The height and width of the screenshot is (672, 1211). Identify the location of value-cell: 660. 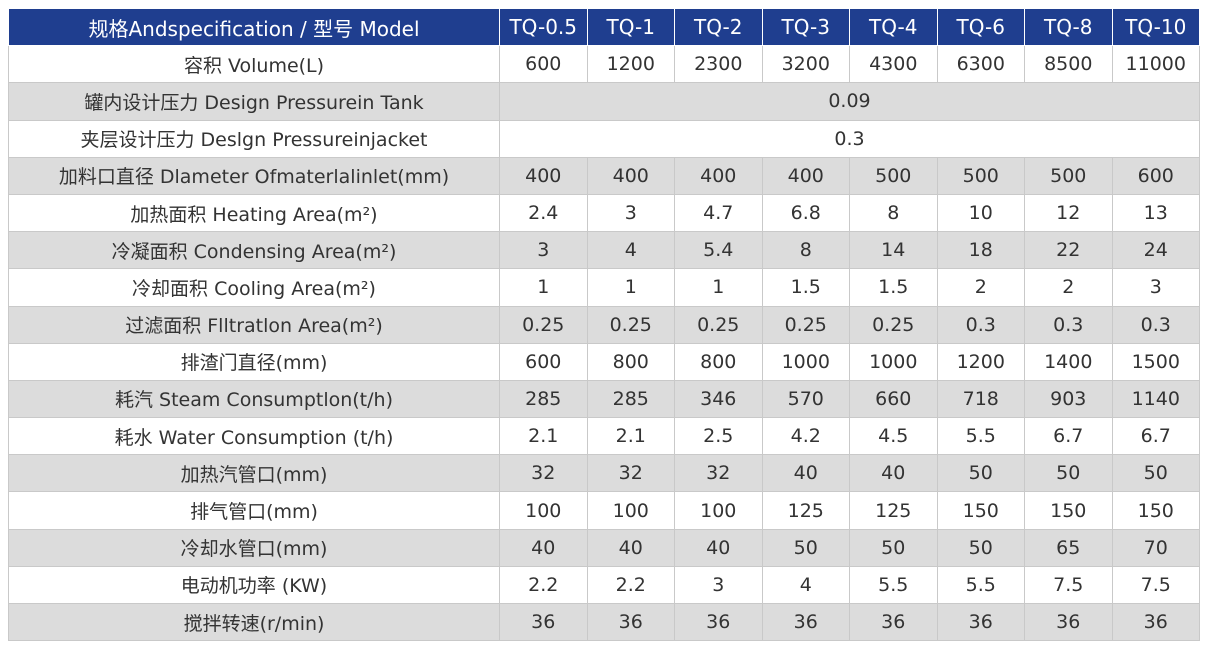
(893, 399).